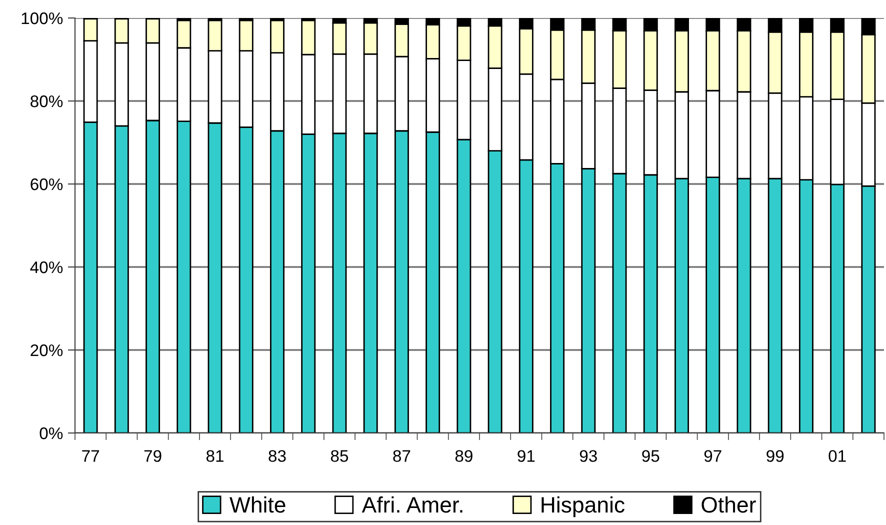  Describe the element at coordinates (729, 504) in the screenshot. I see `legend-label: Other` at that location.